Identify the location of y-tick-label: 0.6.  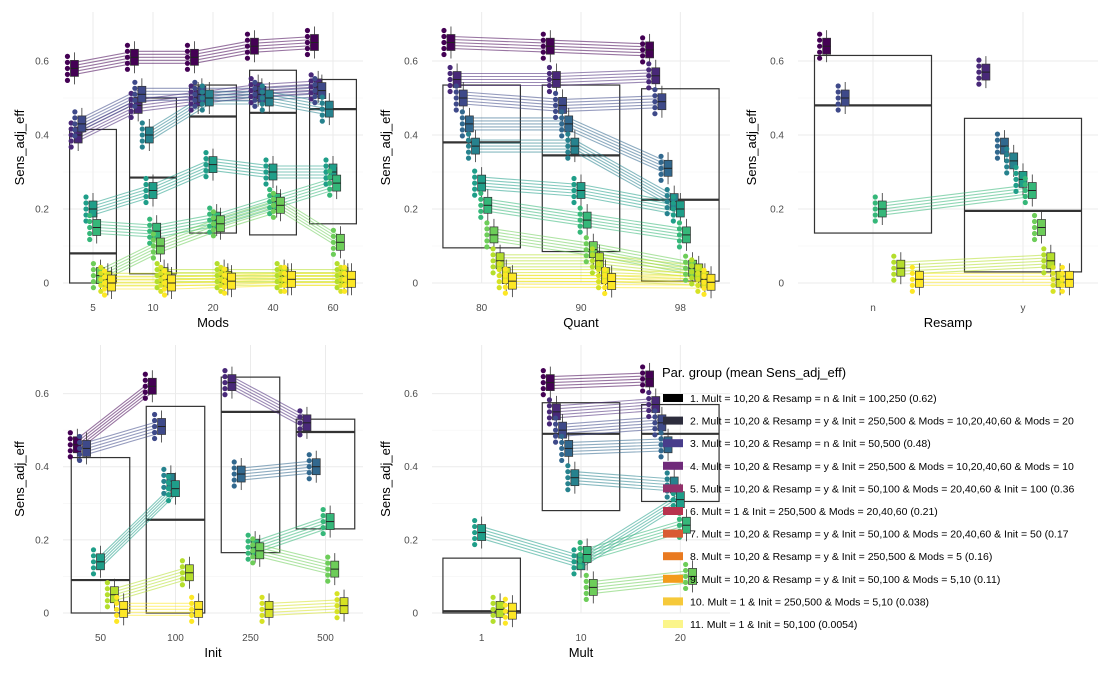
(777, 62).